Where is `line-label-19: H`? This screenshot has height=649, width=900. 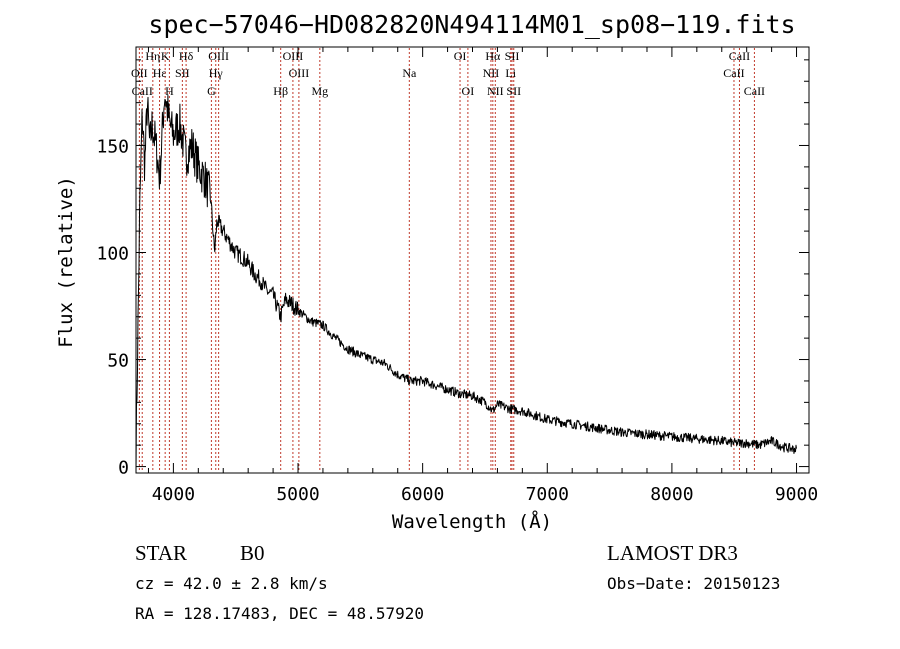
line-label-19: H is located at coordinates (169, 91).